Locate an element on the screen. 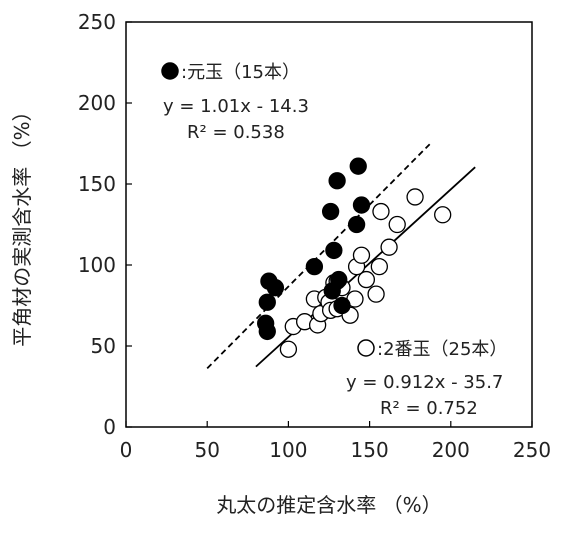 Image resolution: width=577 pixels, height=533 pixels. x-tick-label: 50 is located at coordinates (206, 450).